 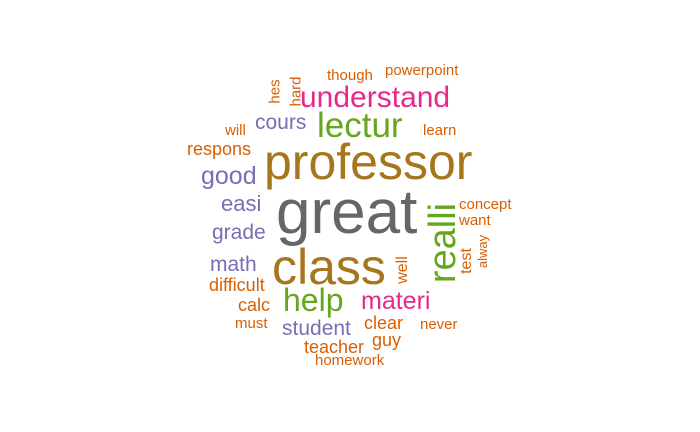 What do you see at coordinates (275, 91) in the screenshot?
I see `word-hes: hes` at bounding box center [275, 91].